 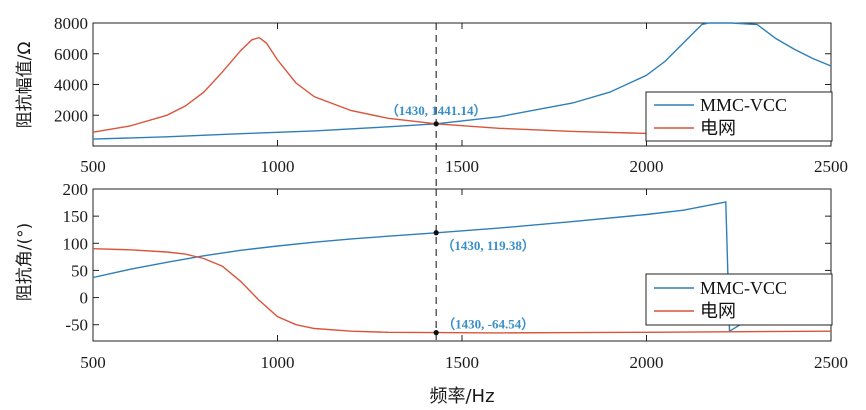 I want to click on bot-ytick-label: -50, so click(x=76, y=325).